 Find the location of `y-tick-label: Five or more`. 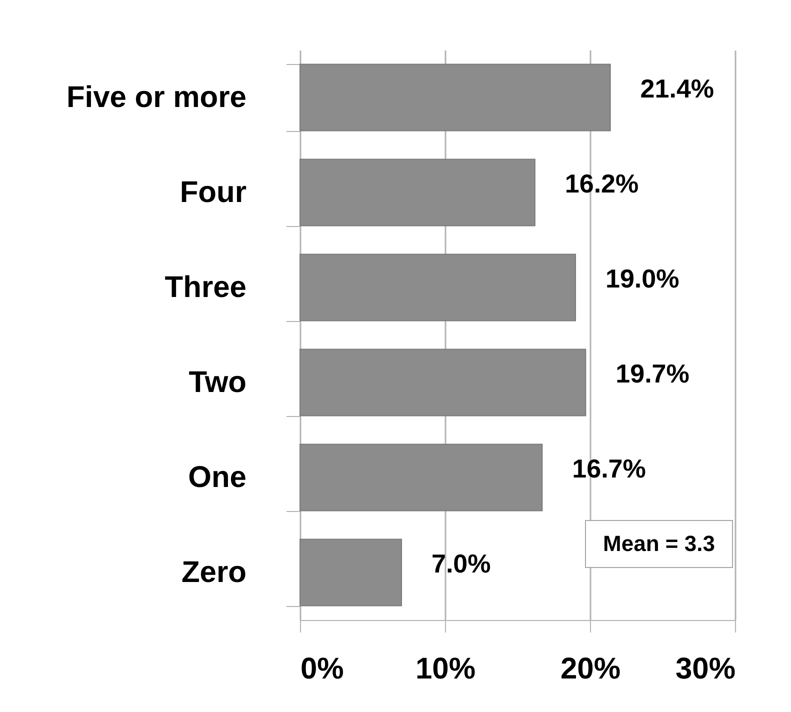

y-tick-label: Five or more is located at coordinates (156, 97).